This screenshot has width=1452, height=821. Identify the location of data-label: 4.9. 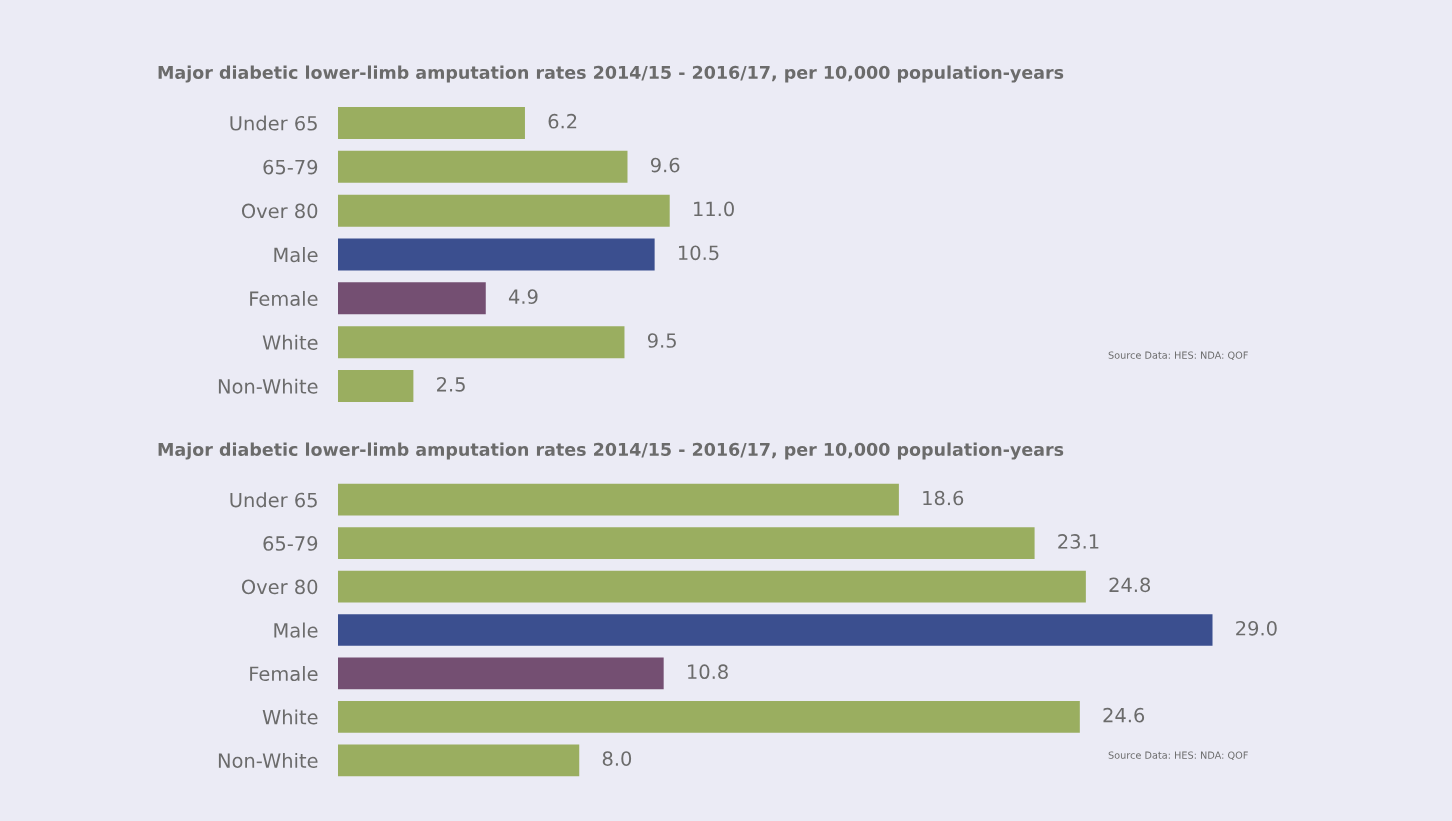
(523, 296).